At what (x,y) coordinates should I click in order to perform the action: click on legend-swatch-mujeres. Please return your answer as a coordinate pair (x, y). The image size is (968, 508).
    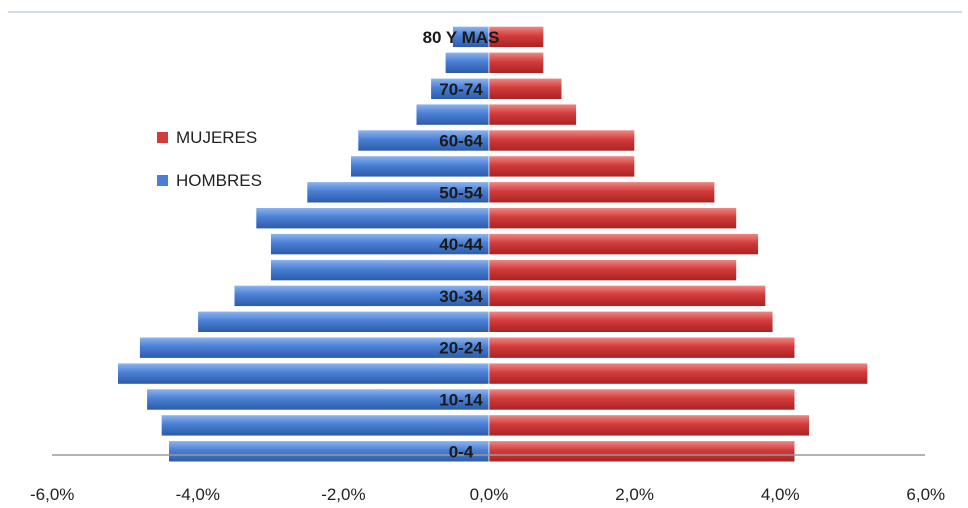
    Looking at the image, I should click on (162, 137).